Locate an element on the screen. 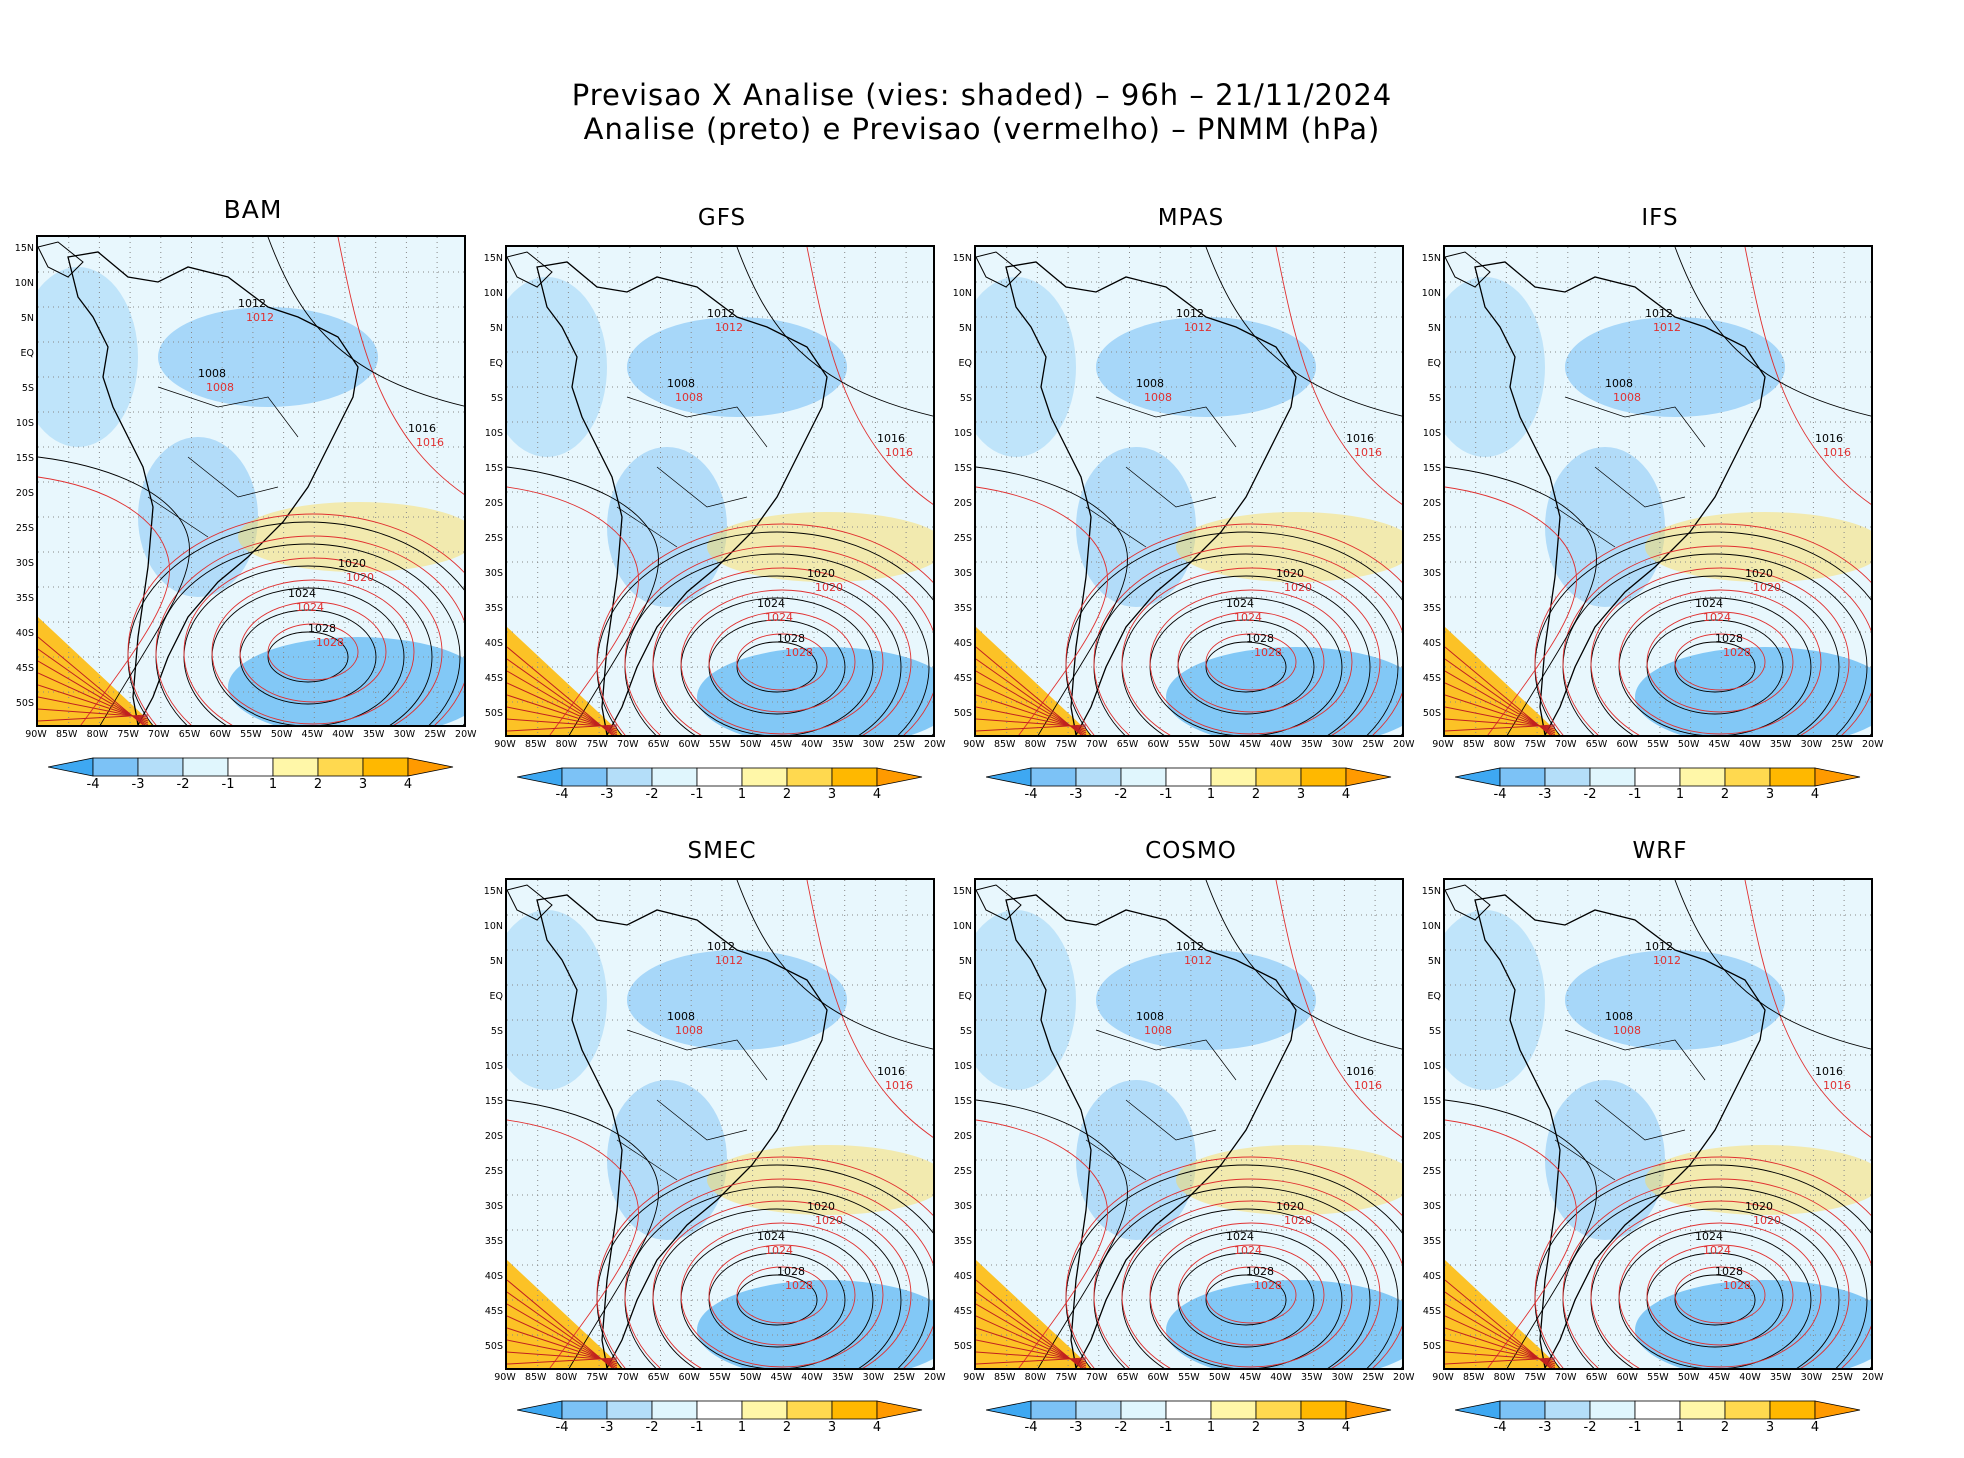  colorbar-label: 3 is located at coordinates (1770, 794).